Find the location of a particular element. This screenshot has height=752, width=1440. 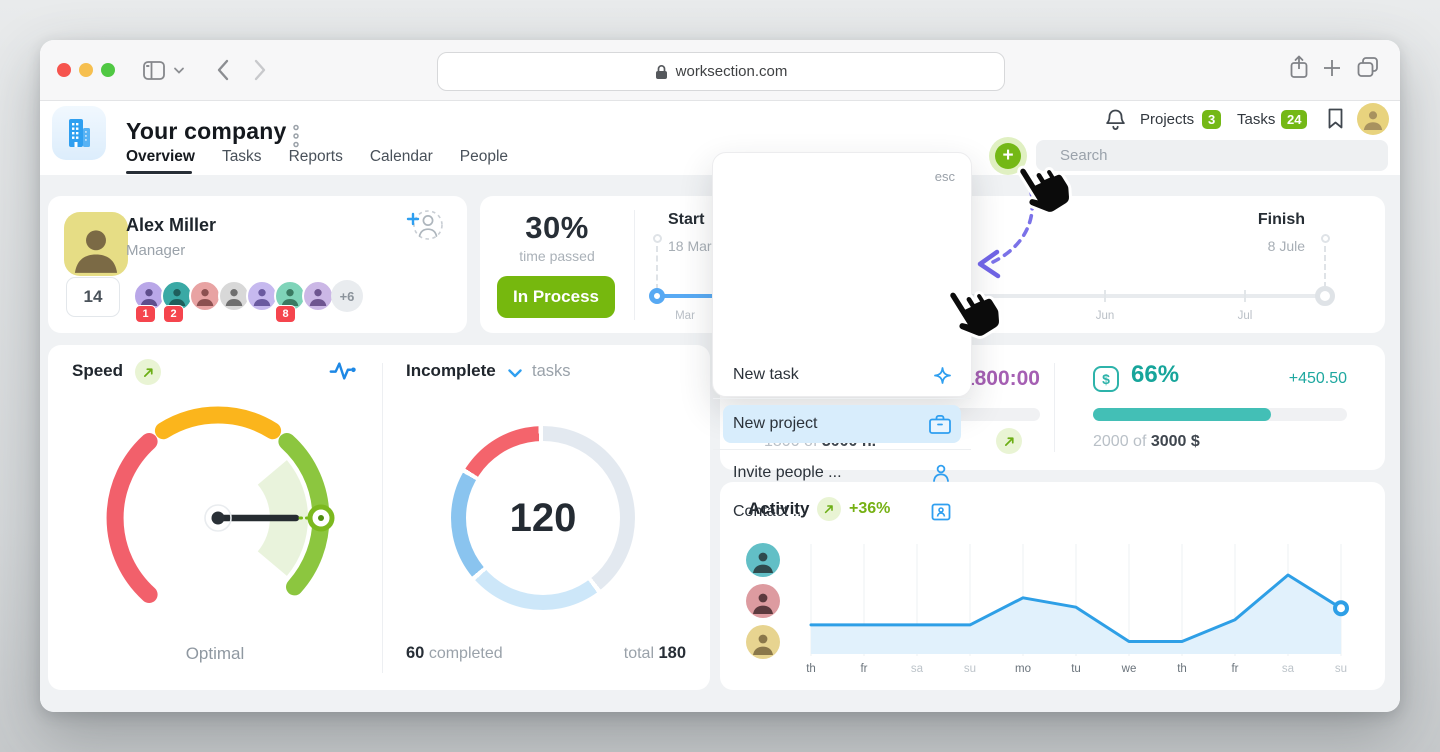

timeline-start-date: 18 Mar is located at coordinates (690, 246).